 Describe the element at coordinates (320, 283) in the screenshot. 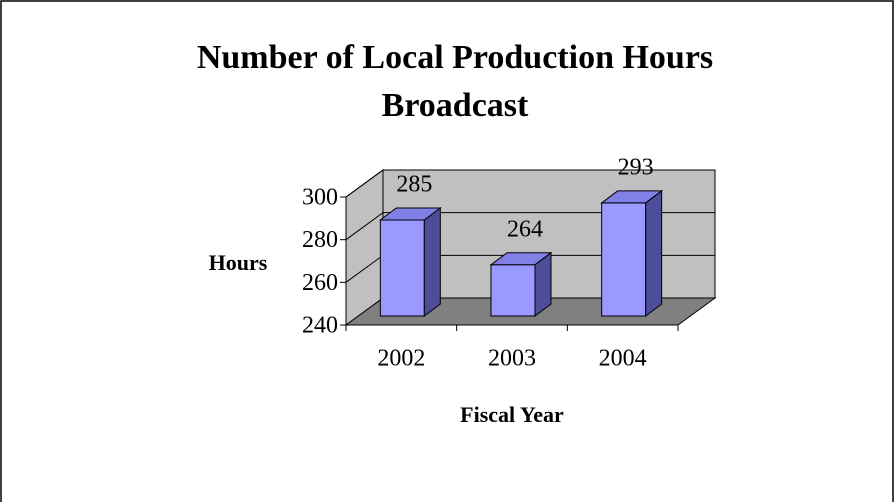

I see `y-tick-label: 260` at that location.